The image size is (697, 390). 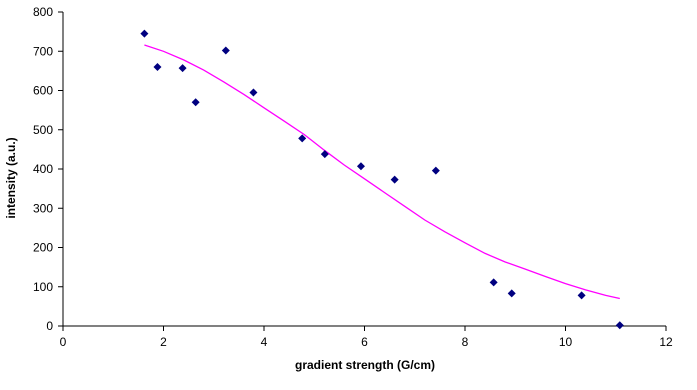 I want to click on y-tick-label: 200, so click(x=43, y=248).